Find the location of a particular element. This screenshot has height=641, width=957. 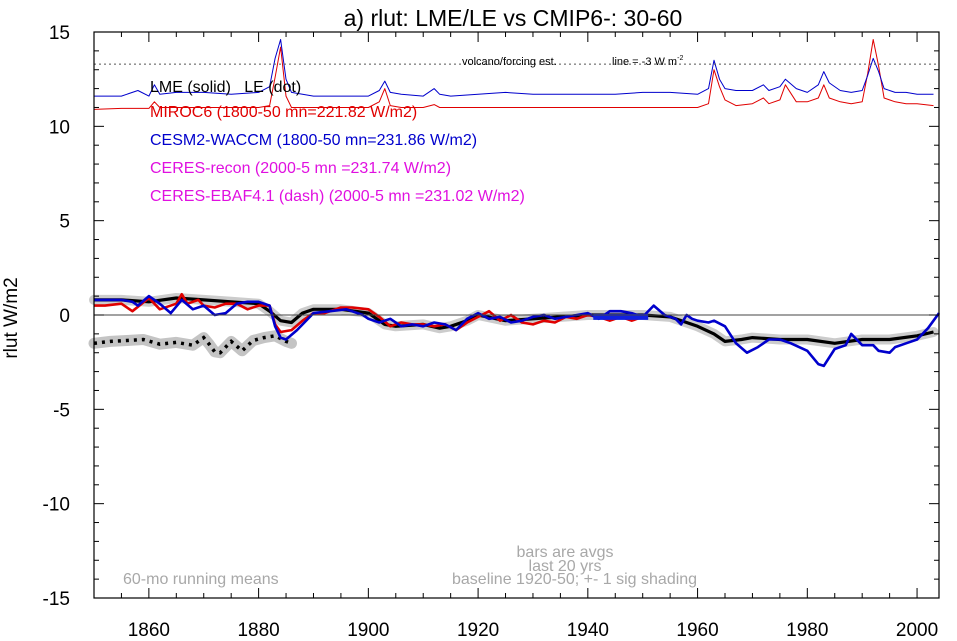

x-tick-label: 1900 is located at coordinates (368, 630).